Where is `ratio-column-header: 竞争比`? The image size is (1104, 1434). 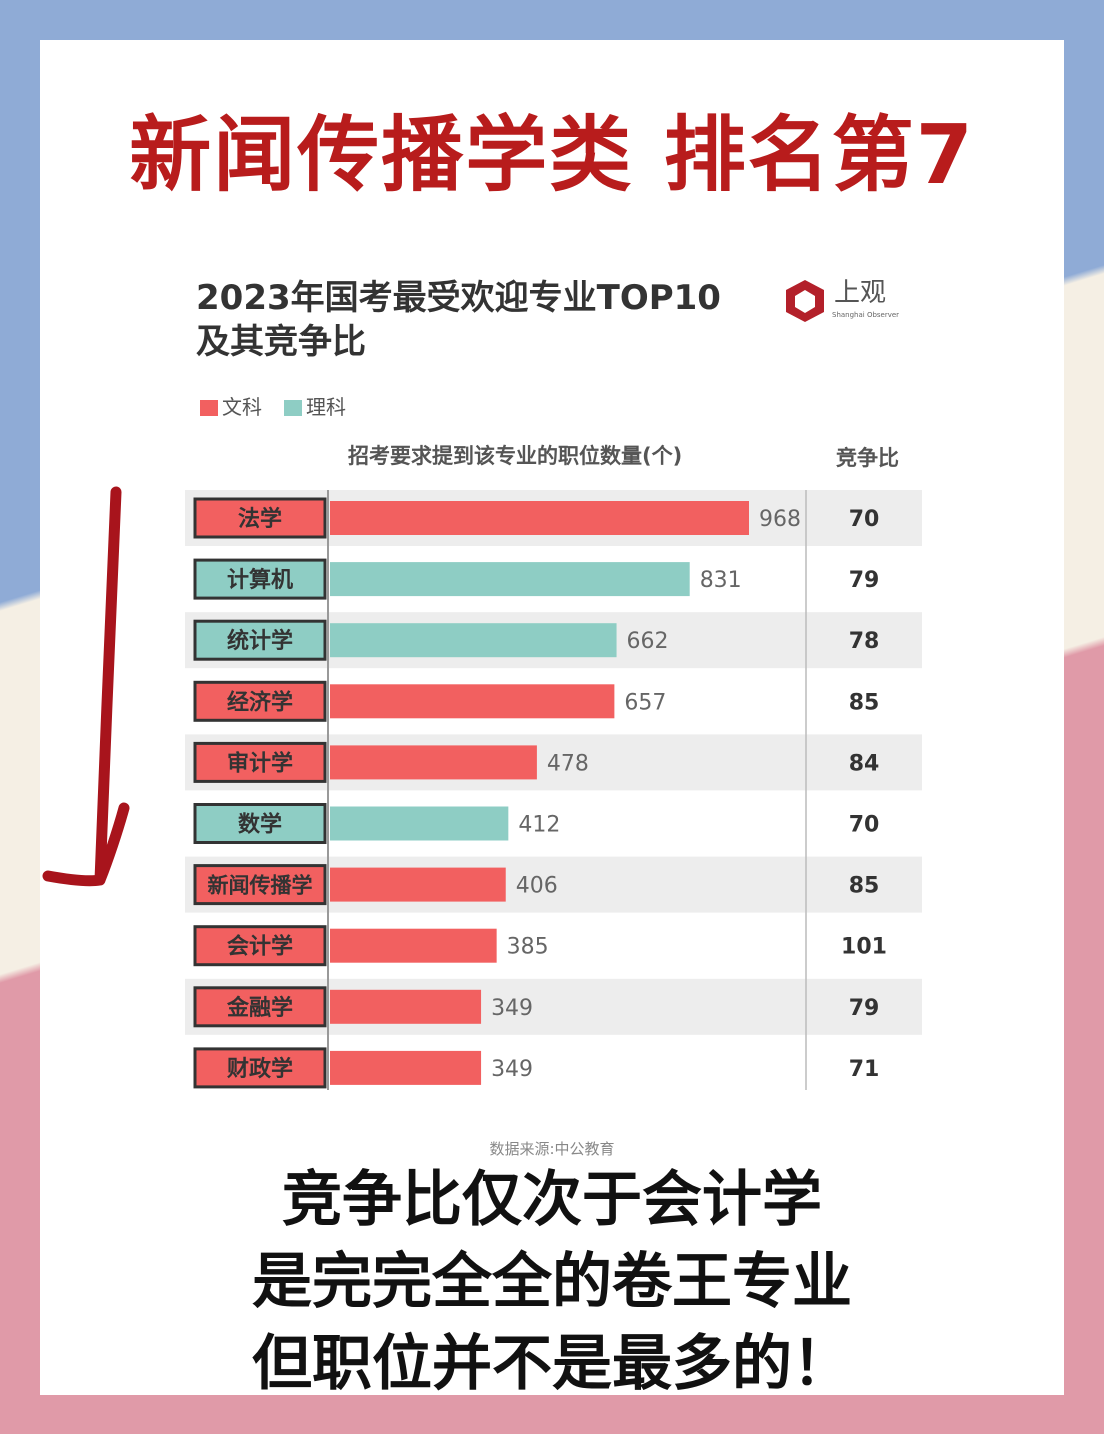 ratio-column-header: 竞争比 is located at coordinates (867, 458).